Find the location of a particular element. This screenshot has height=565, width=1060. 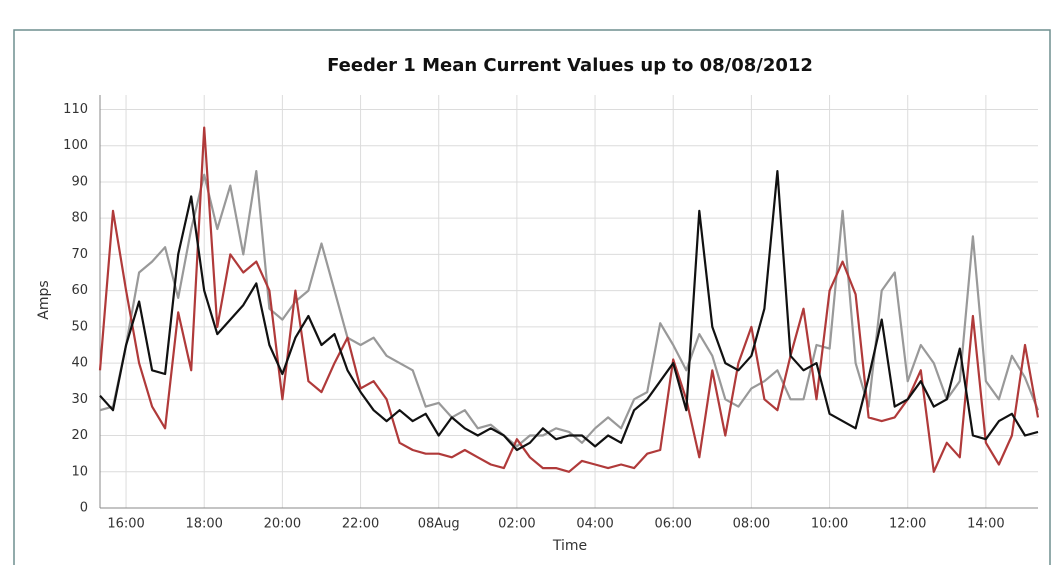

y-tick-label: 40 is located at coordinates (79, 363).